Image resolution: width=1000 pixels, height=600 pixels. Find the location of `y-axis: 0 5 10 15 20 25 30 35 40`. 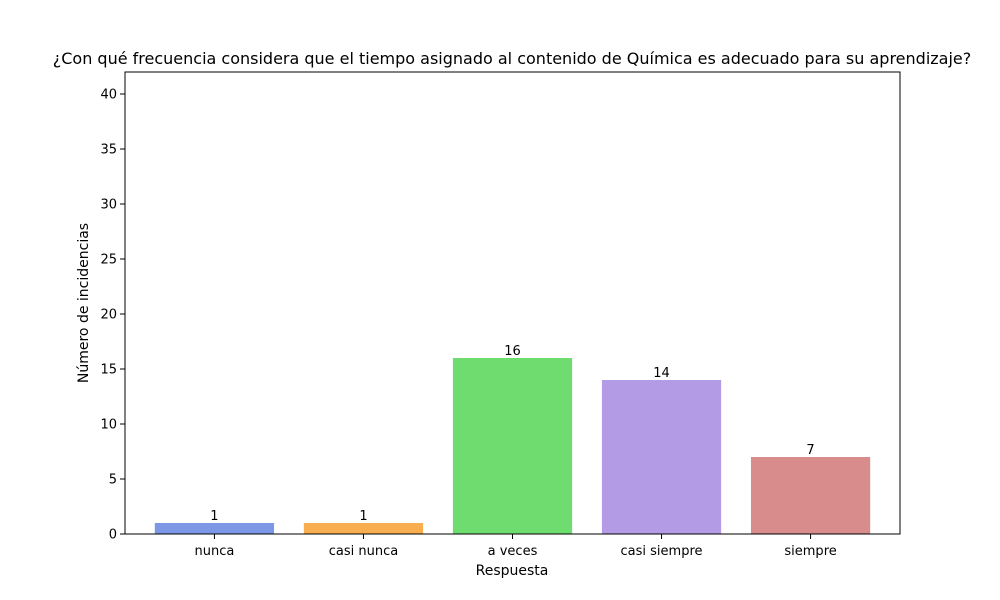

y-axis: 0 5 10 15 20 25 30 35 40 is located at coordinates (112, 315).